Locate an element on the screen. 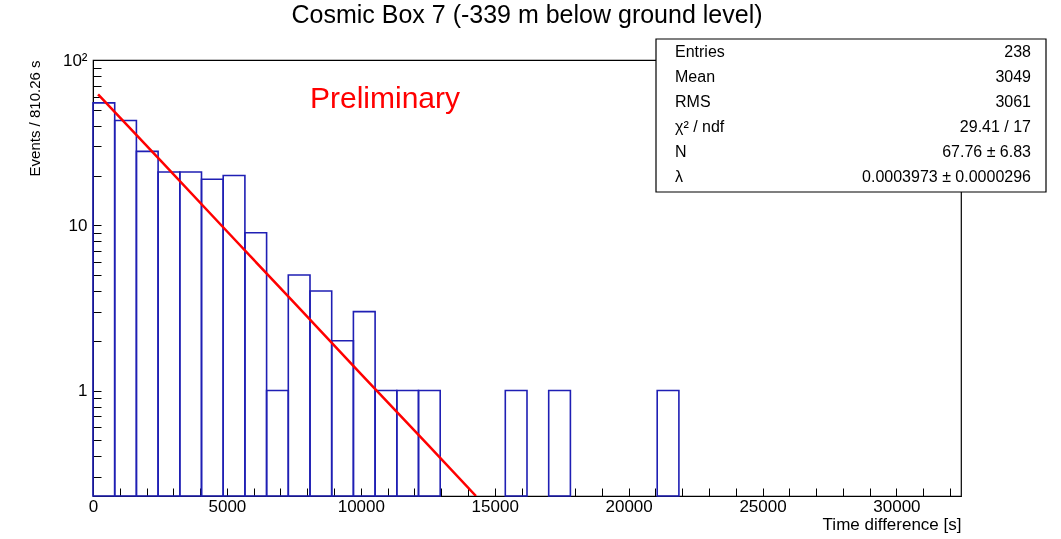 The width and height of the screenshot is (1061, 539). annotation: 67.76 ± 6.83 is located at coordinates (987, 151).